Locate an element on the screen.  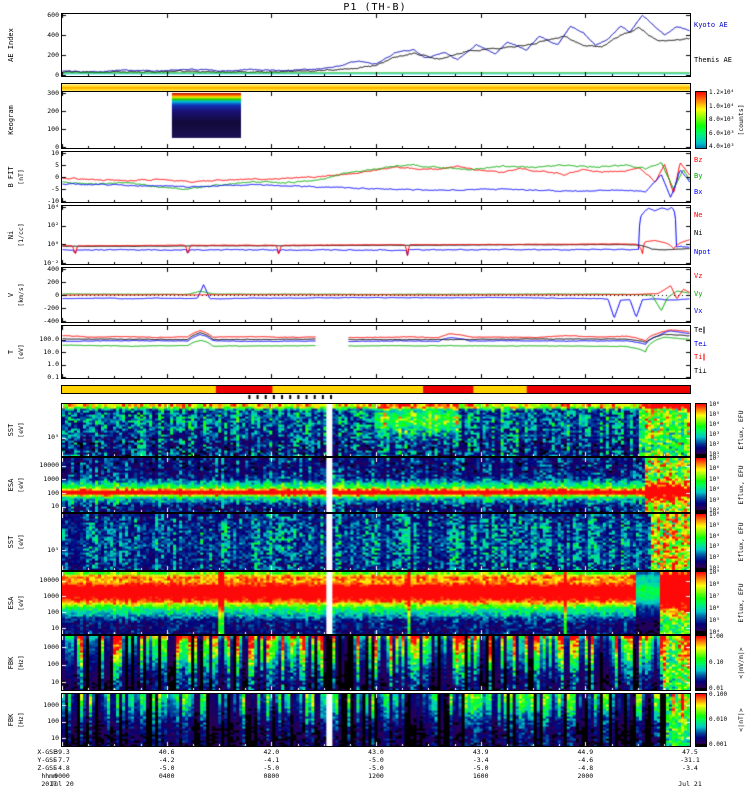
axis-value: 39.3 is located at coordinates (62, 752).